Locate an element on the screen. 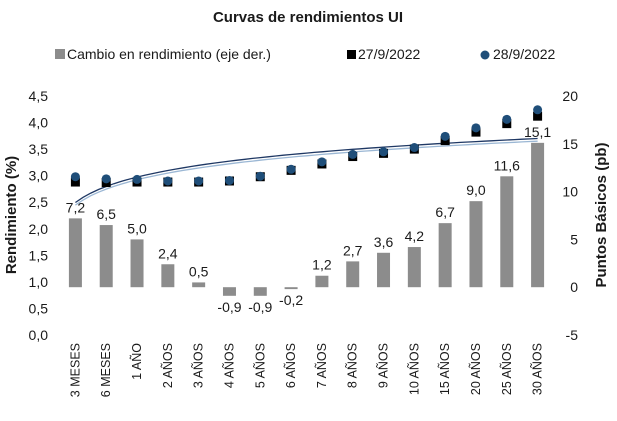 Image resolution: width=617 pixels, height=421 pixels. x-tick-label: 2 AÑOS is located at coordinates (168, 365).